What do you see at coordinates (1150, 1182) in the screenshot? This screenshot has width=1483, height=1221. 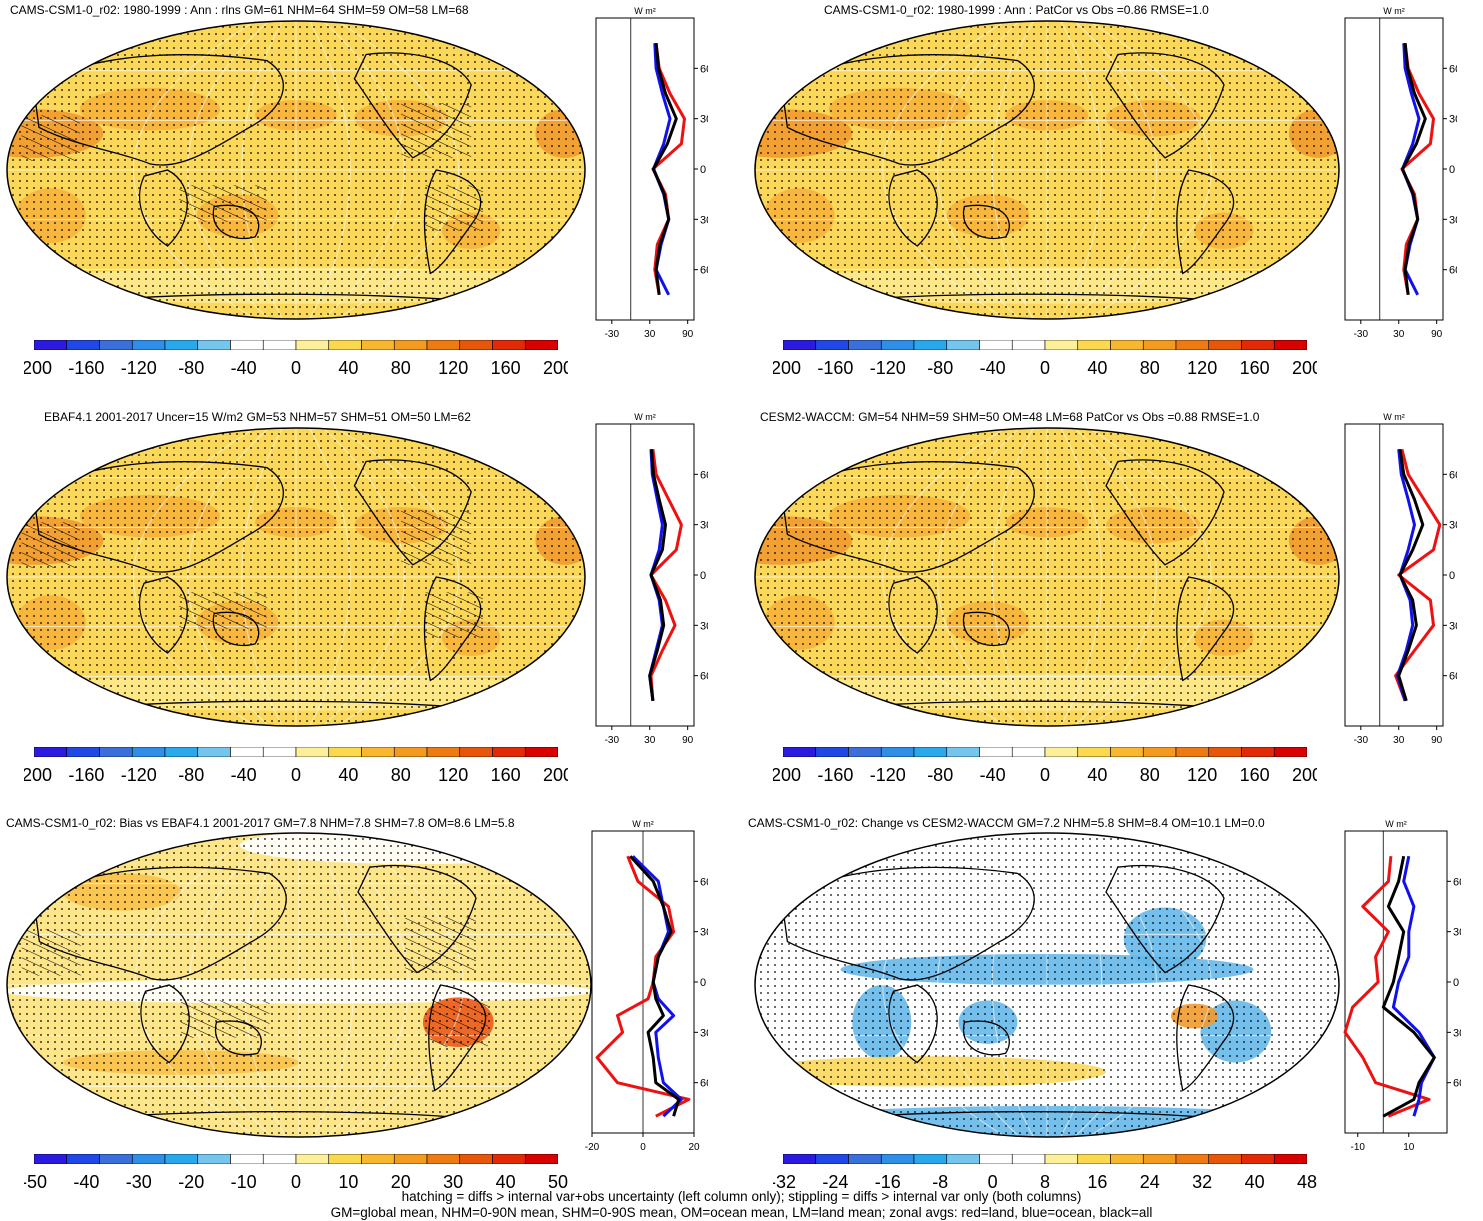 I see `colorbar-label: 24` at bounding box center [1150, 1182].